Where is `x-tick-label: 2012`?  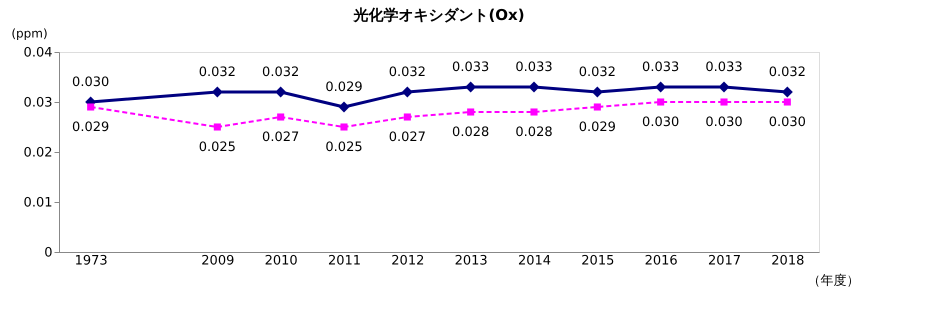
x-tick-label: 2012 is located at coordinates (407, 261).